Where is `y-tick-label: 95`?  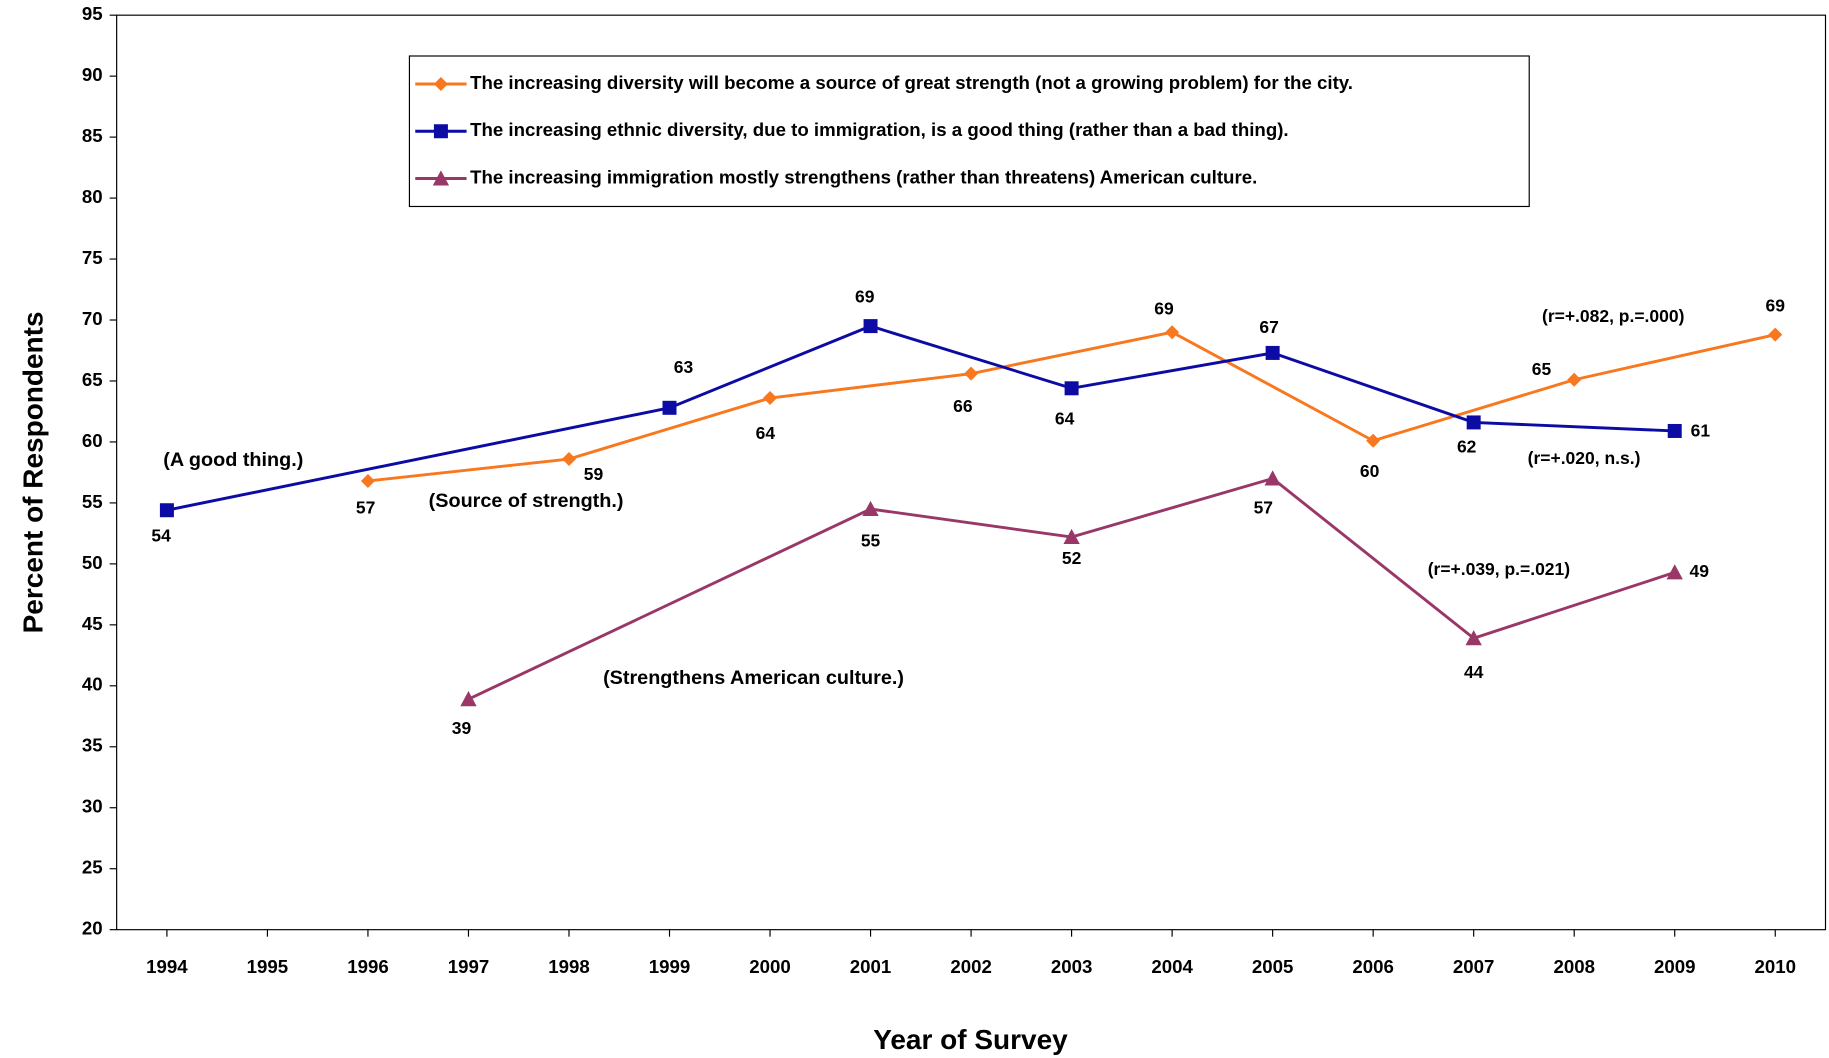
y-tick-label: 95 is located at coordinates (92, 13).